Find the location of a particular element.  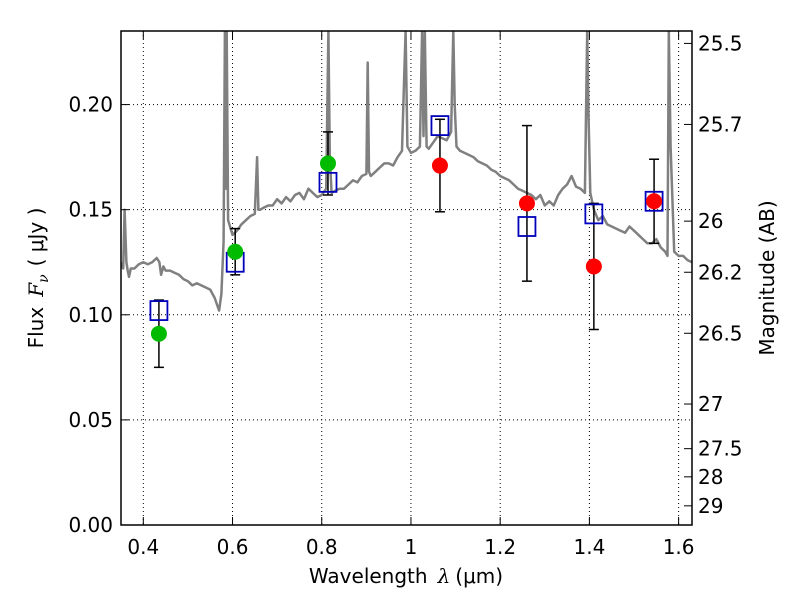

right-axis-ticks: 25.5 25.7 26 26.2 26.5 27 27.5 28 29 is located at coordinates (713, 274).